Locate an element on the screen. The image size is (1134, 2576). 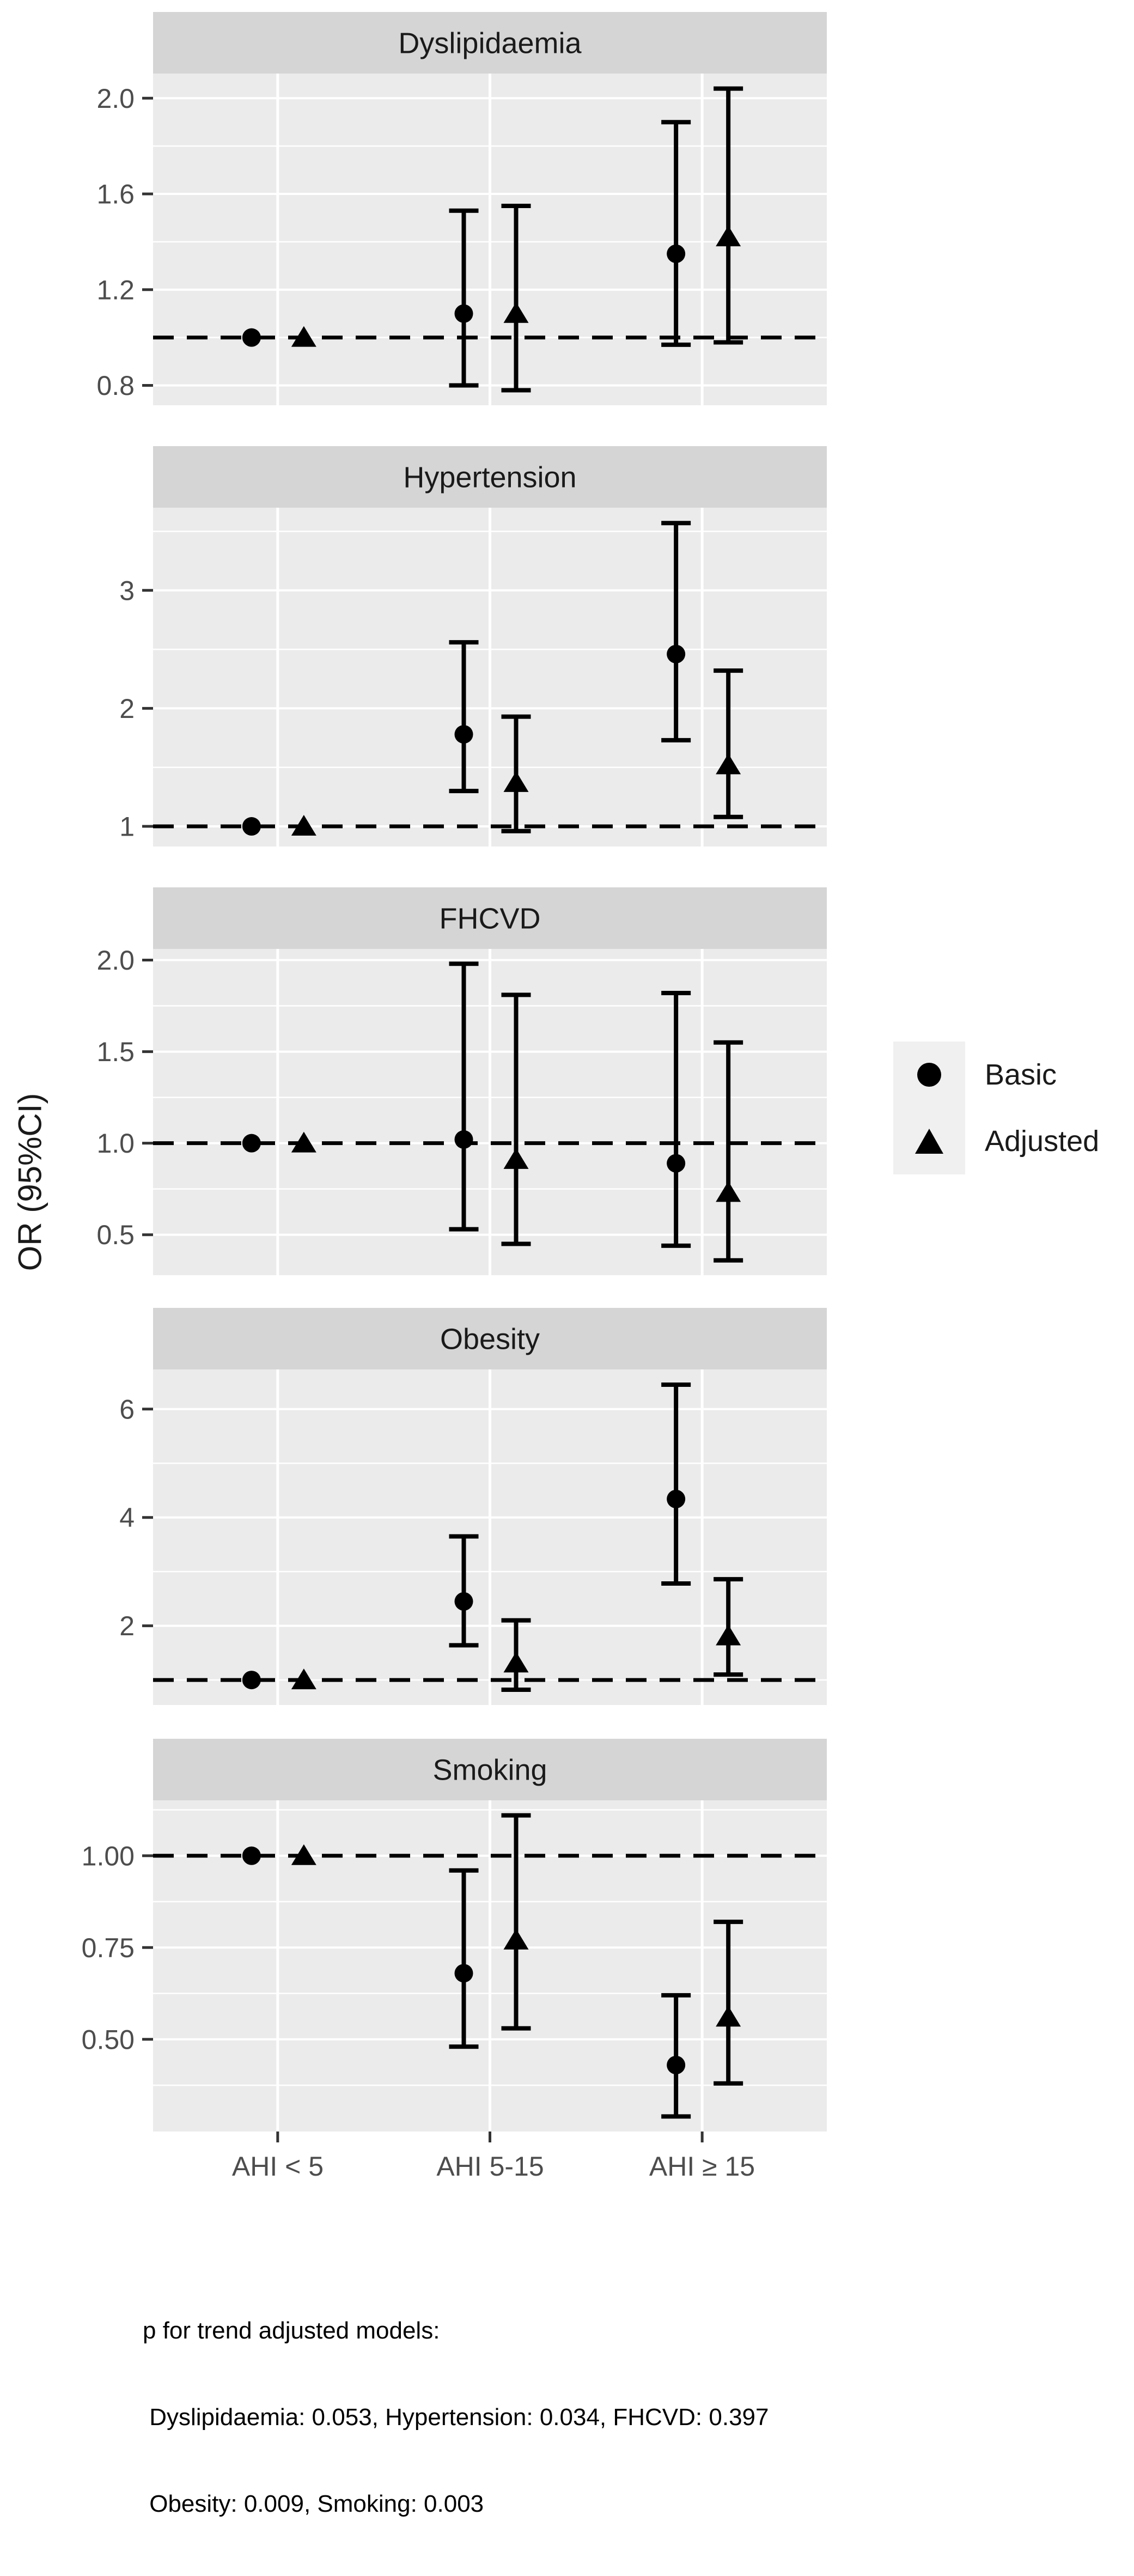
x-tick-label-ahi-lt5: AHI < 5 is located at coordinates (277, 2167).